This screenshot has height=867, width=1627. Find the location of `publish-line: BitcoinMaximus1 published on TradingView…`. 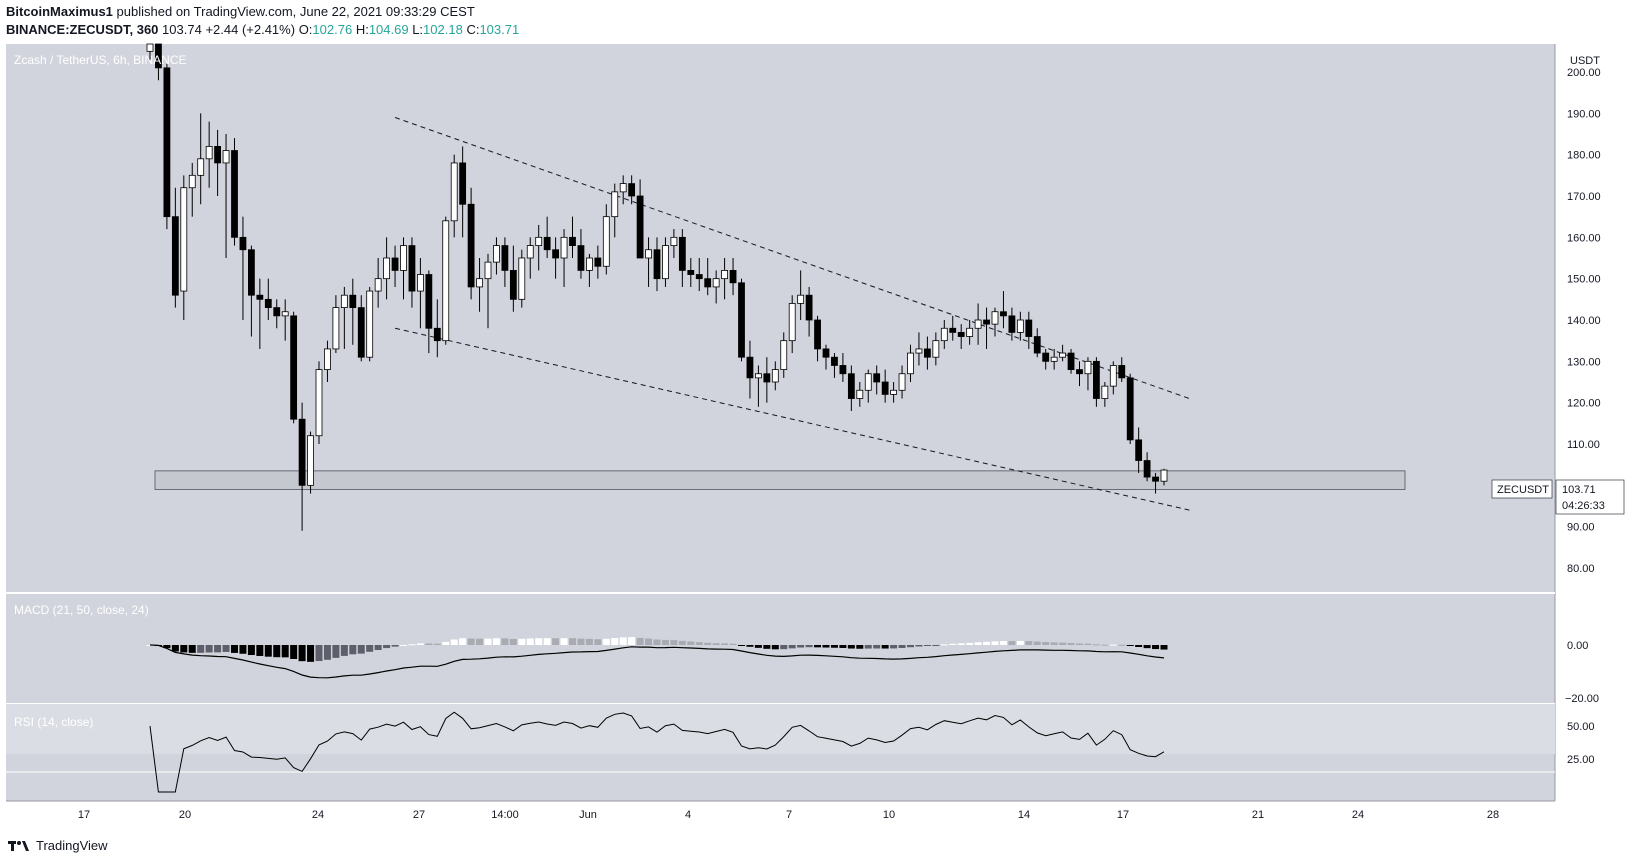

publish-line: BitcoinMaximus1 published on TradingView… is located at coordinates (240, 11).